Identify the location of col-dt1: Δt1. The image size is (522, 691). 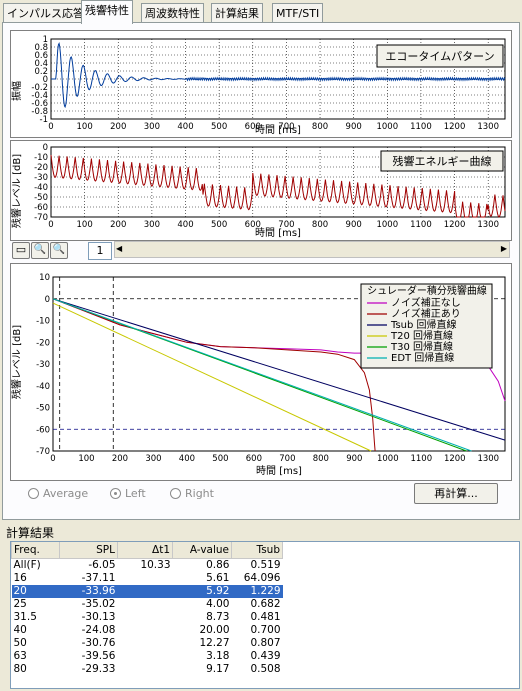
(145, 550).